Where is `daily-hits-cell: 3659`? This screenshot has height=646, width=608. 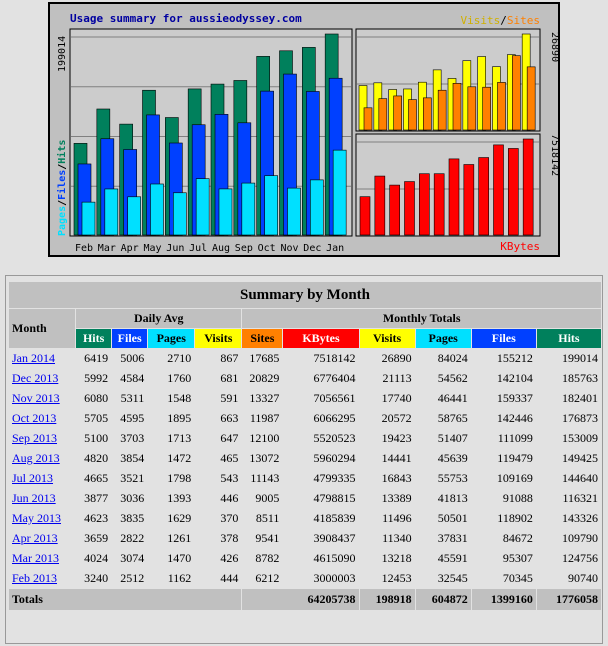 daily-hits-cell: 3659 is located at coordinates (94, 538).